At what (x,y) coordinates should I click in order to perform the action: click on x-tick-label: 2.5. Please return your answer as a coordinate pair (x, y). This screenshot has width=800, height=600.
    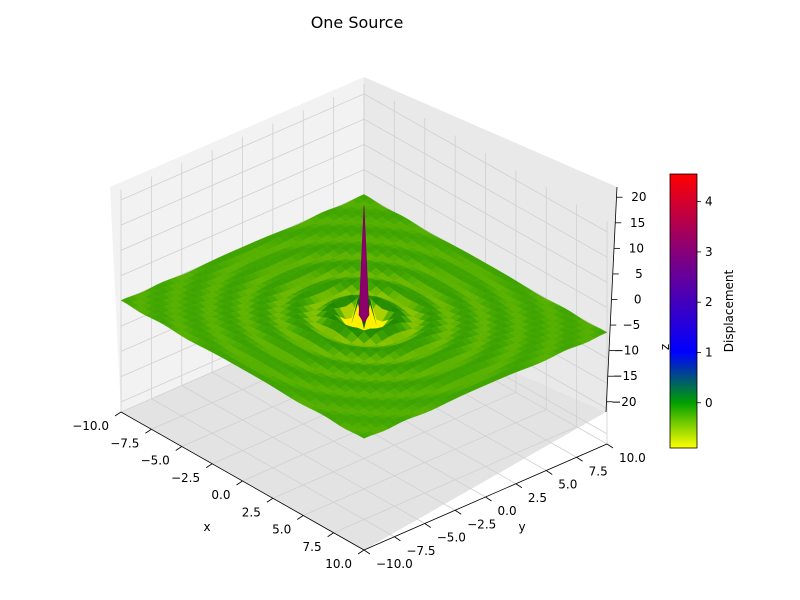
    Looking at the image, I should click on (251, 512).